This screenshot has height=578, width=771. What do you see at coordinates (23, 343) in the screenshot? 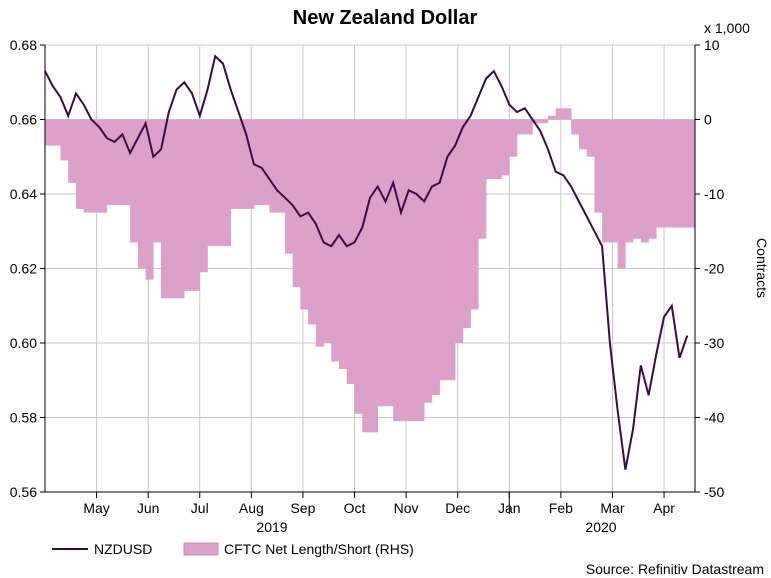
I see `y-left-tick-label: 0.60` at bounding box center [23, 343].